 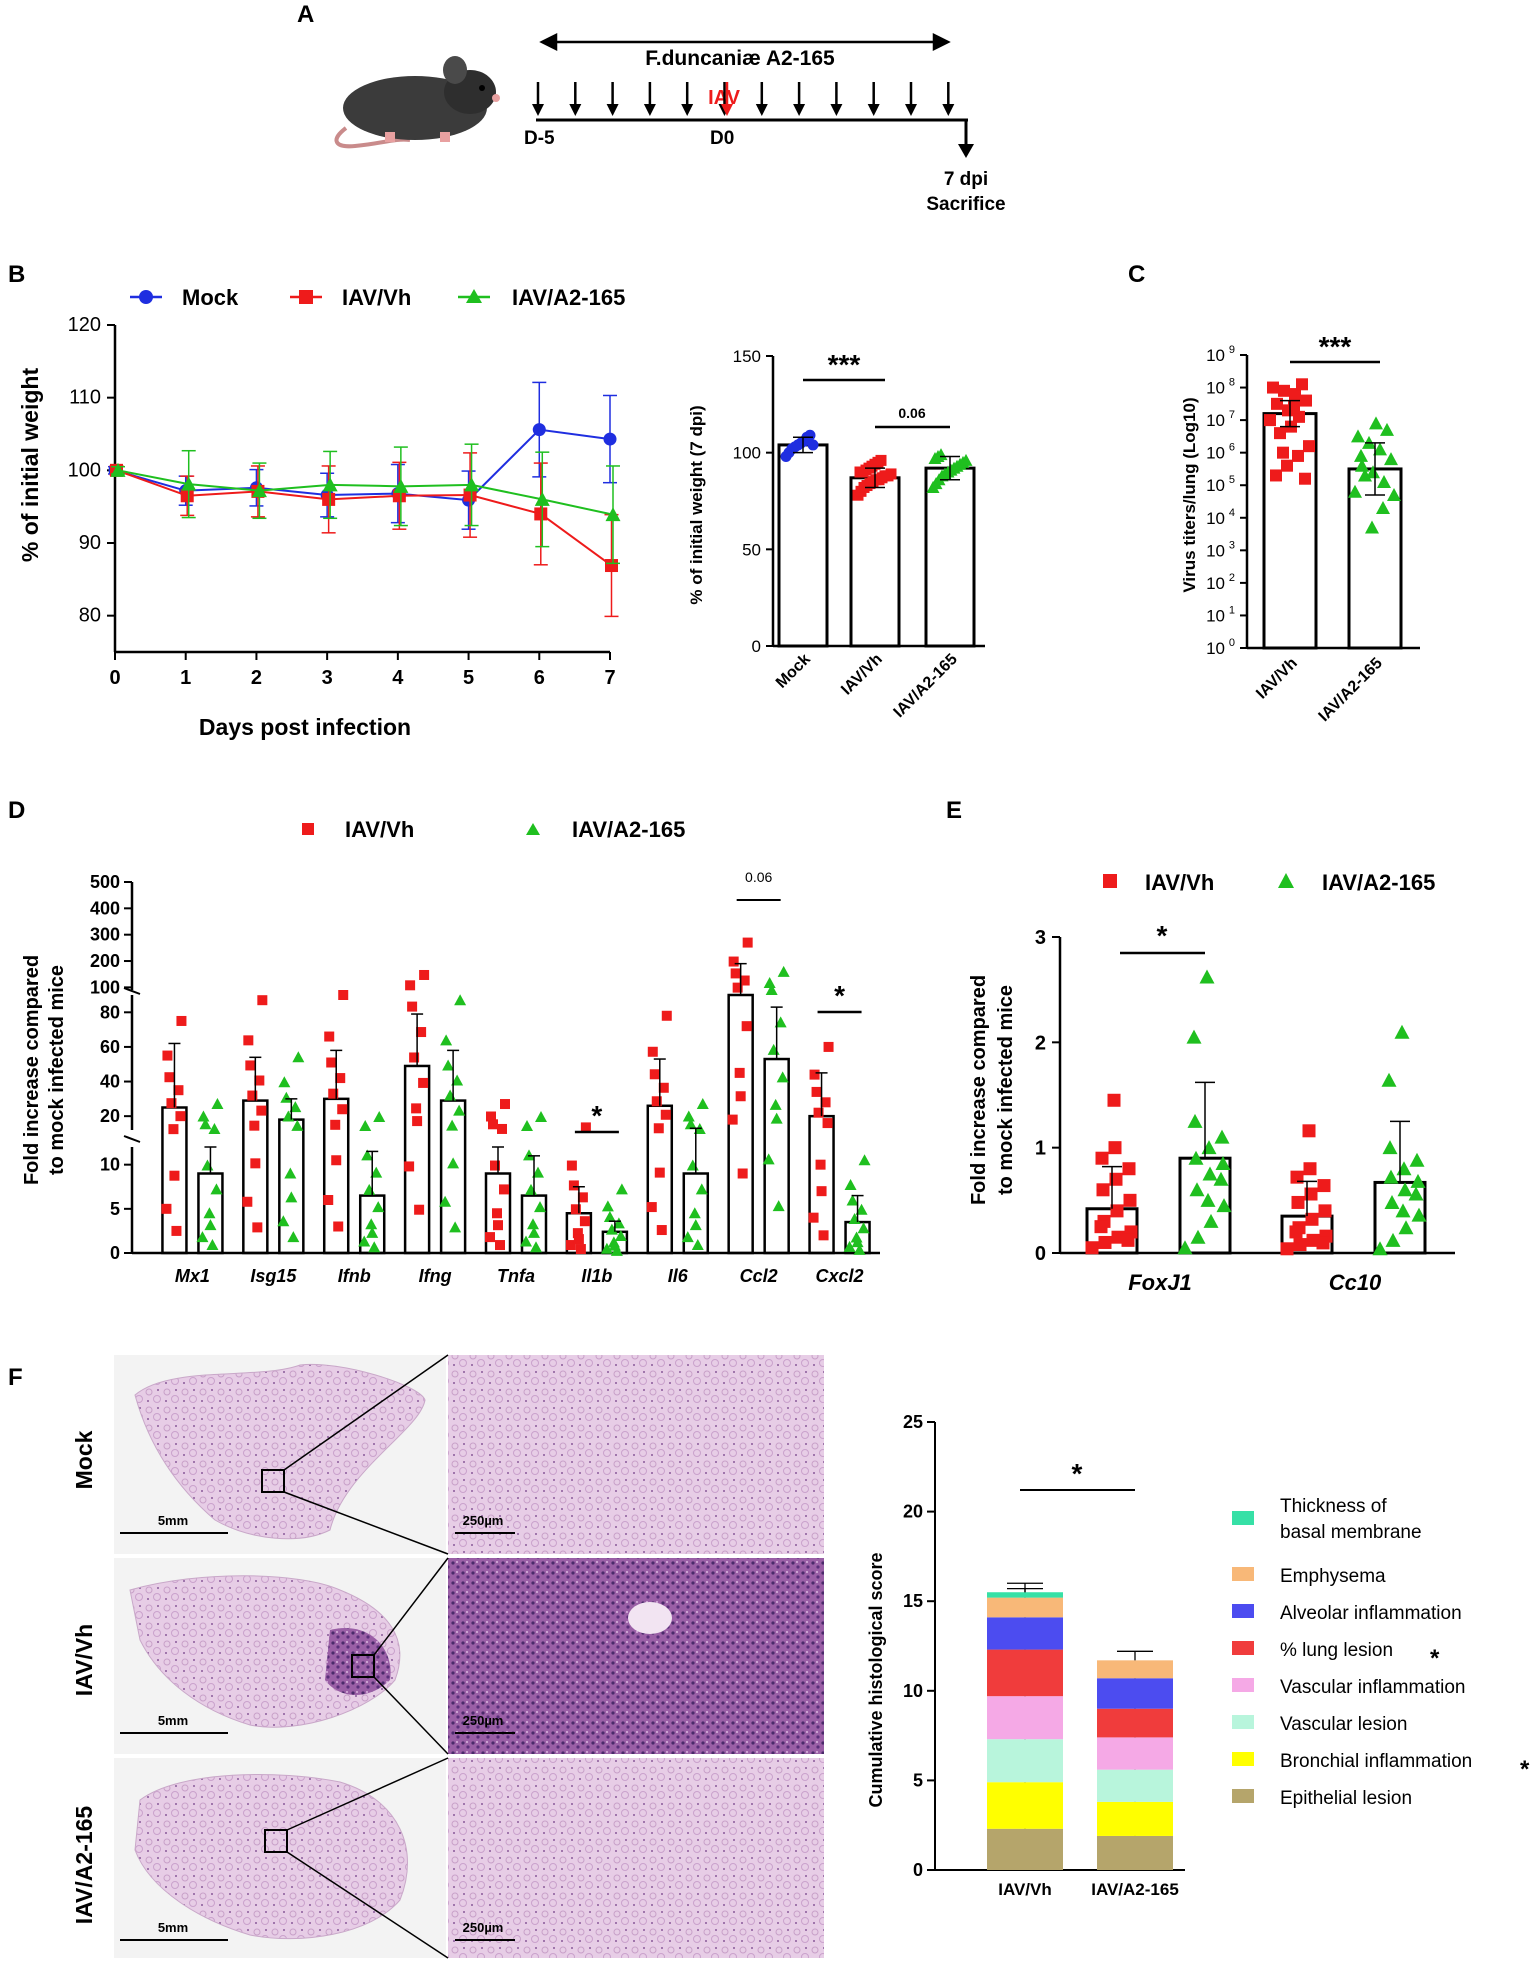 What do you see at coordinates (84, 1660) in the screenshot?
I see `histology-row-vh: IAV/Vh` at bounding box center [84, 1660].